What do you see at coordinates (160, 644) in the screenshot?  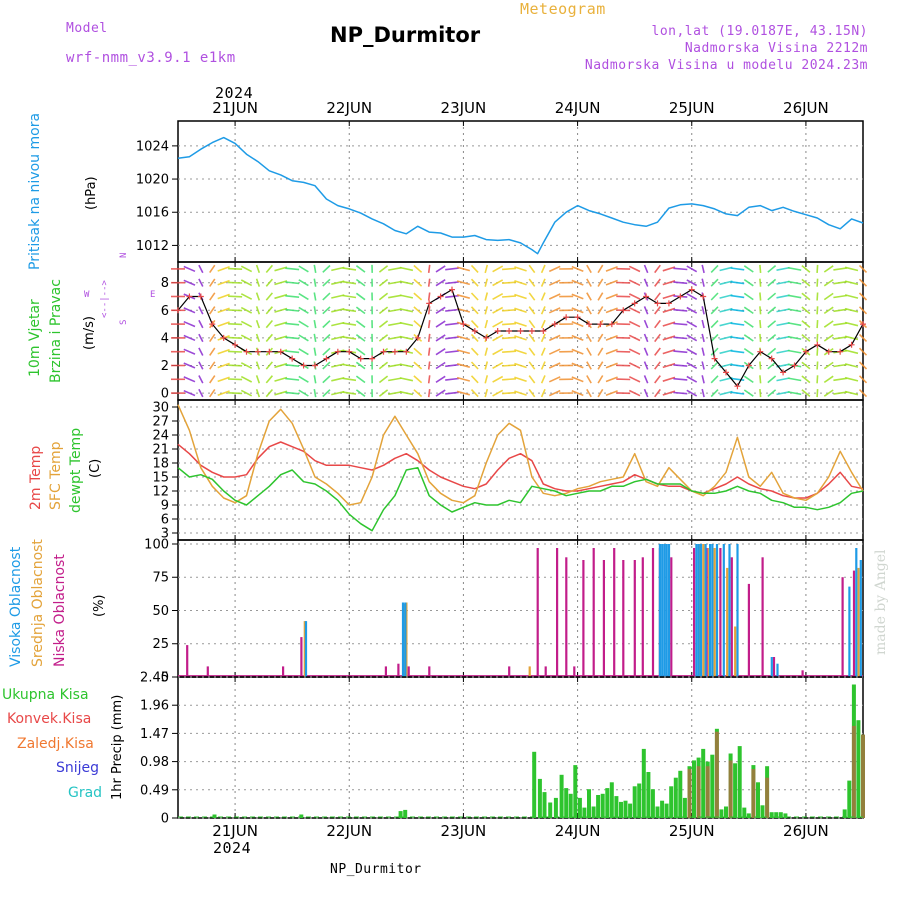 I see `cloud-ytick-label: 25` at bounding box center [160, 644].